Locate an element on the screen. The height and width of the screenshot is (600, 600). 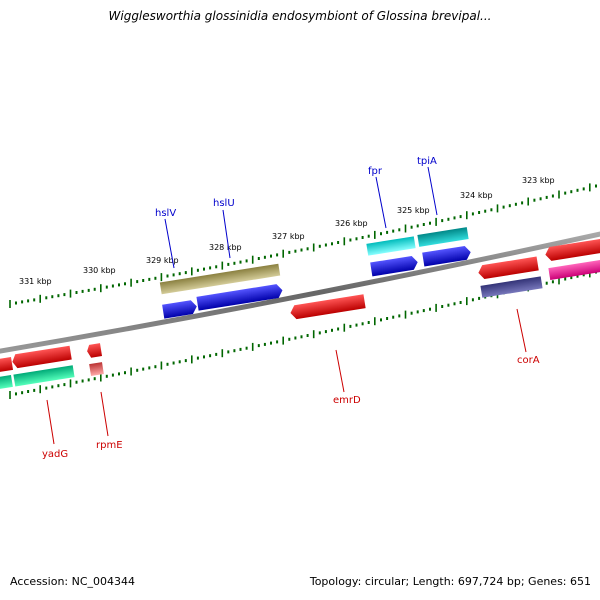
accession-text: Accession: NC_004344 is located at coordinates (73, 581).